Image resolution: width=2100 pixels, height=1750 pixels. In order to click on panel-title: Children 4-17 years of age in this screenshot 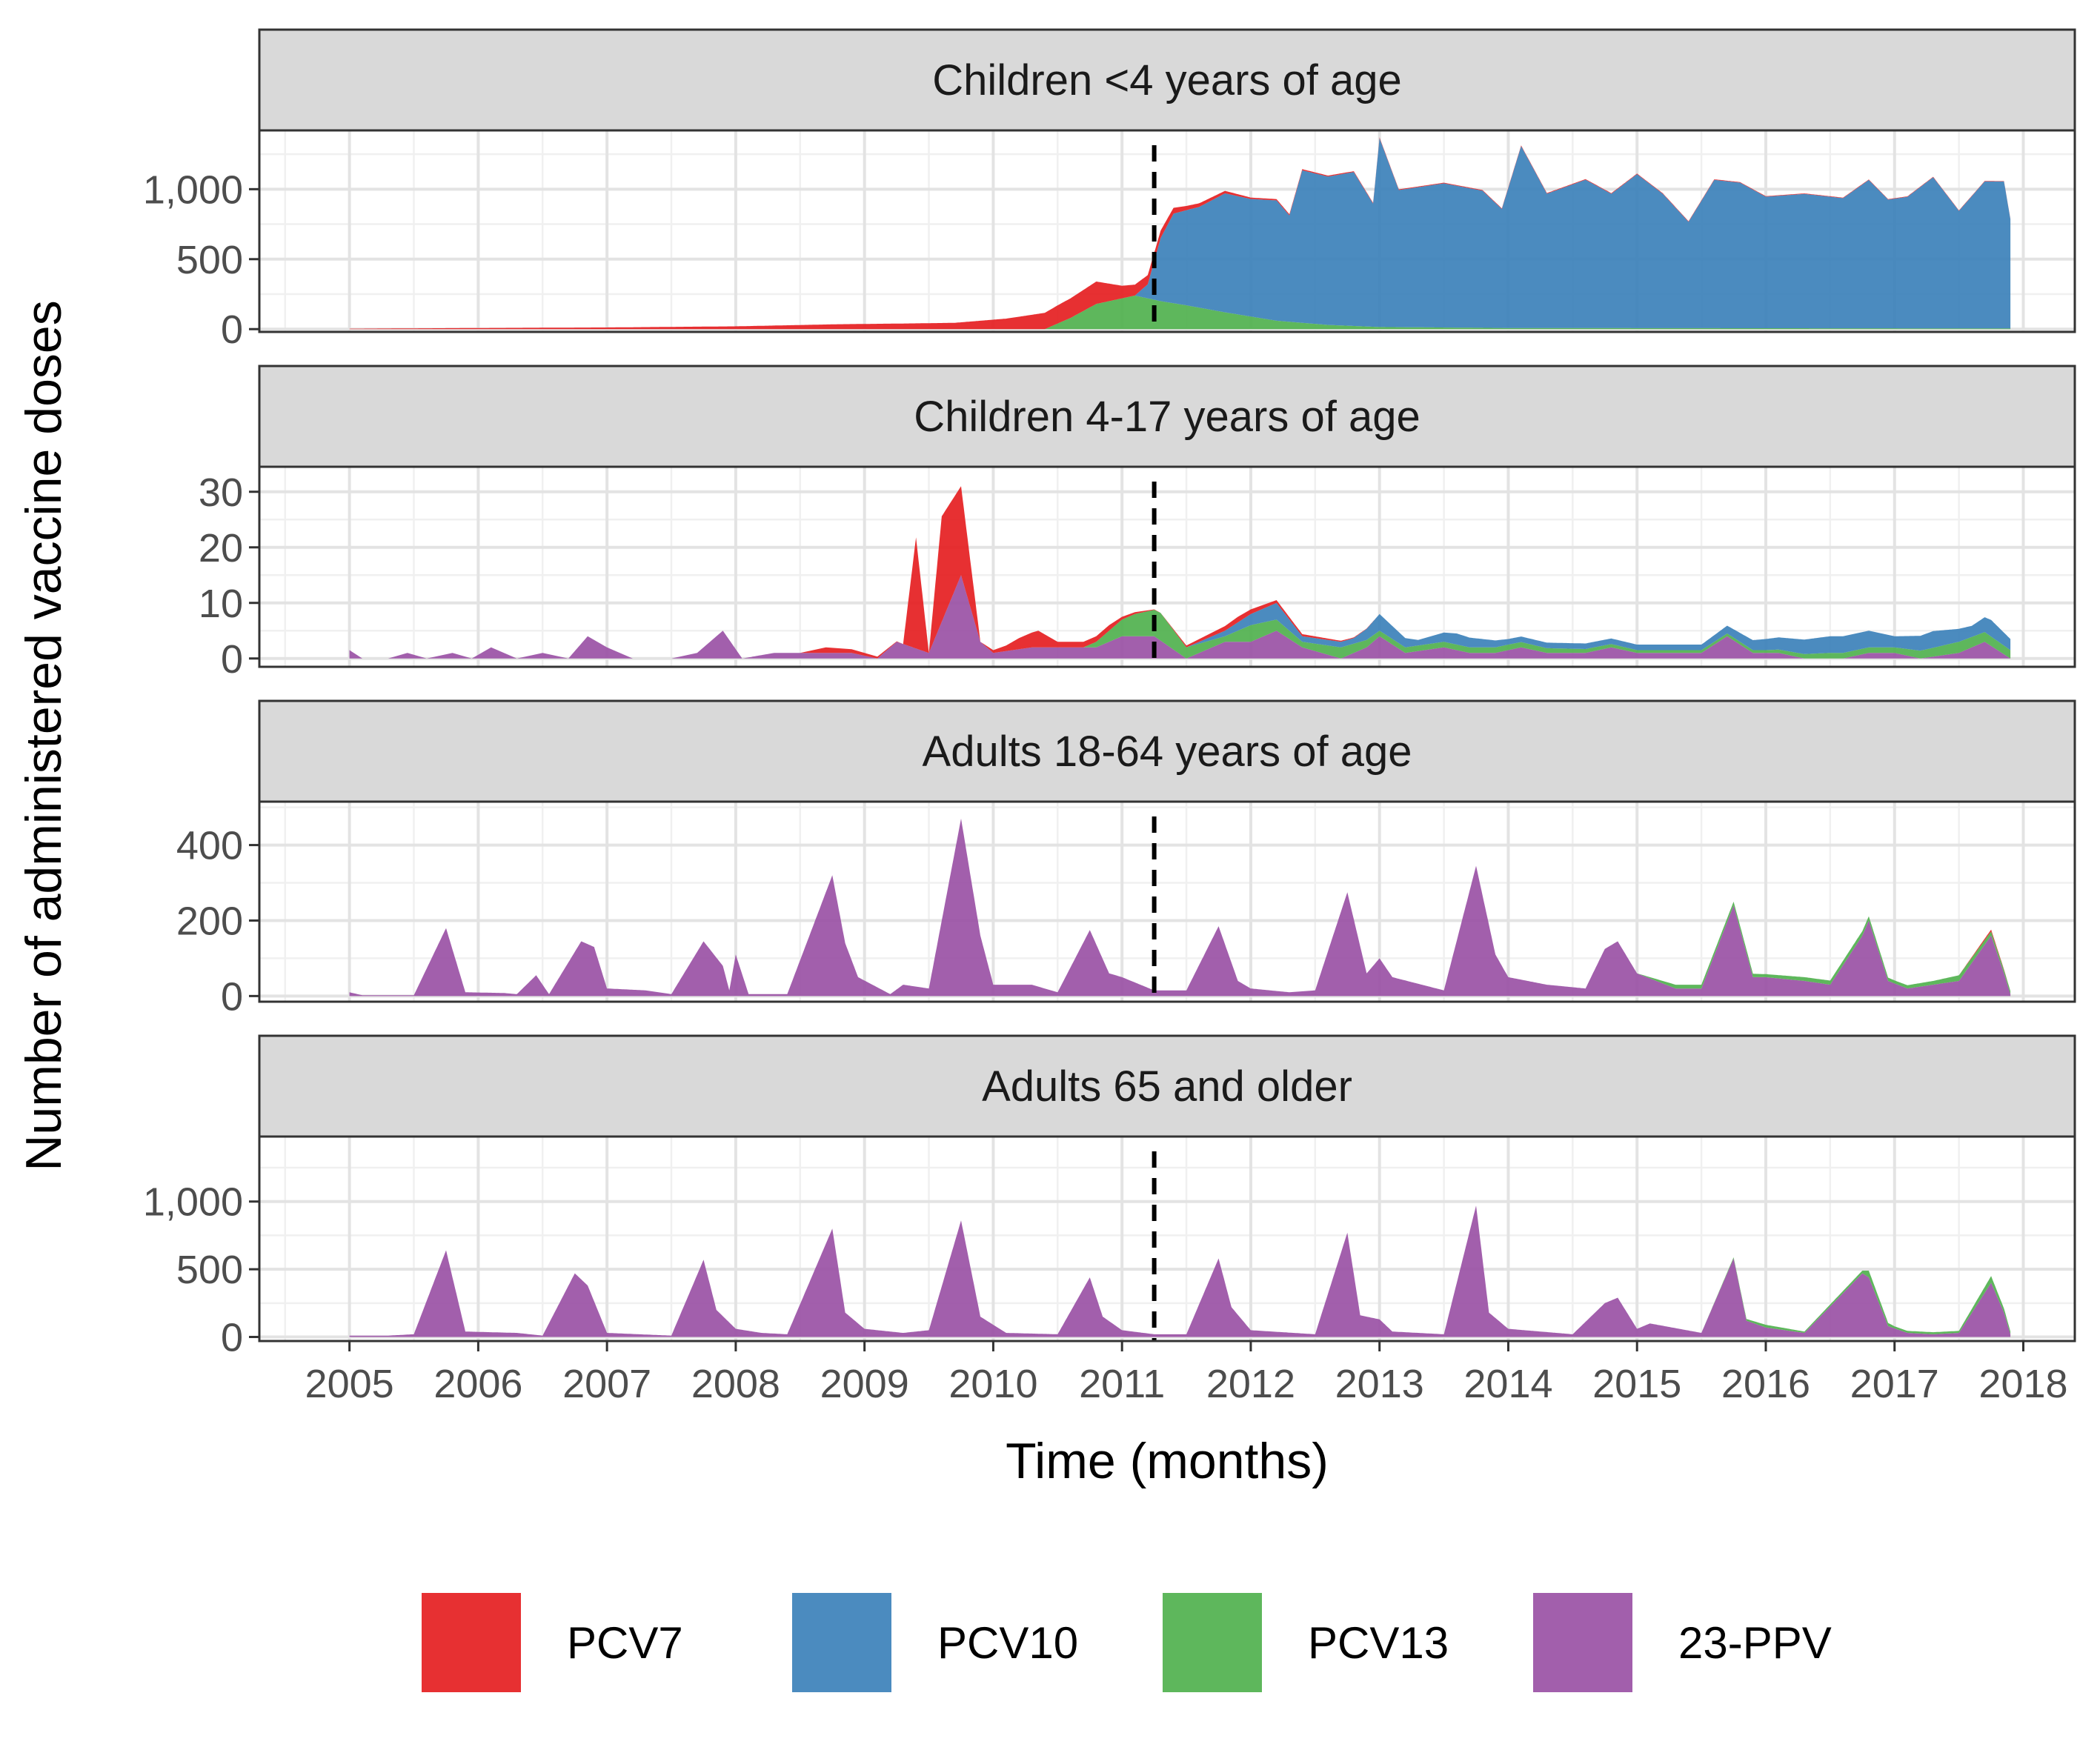, I will do `click(1168, 417)`.